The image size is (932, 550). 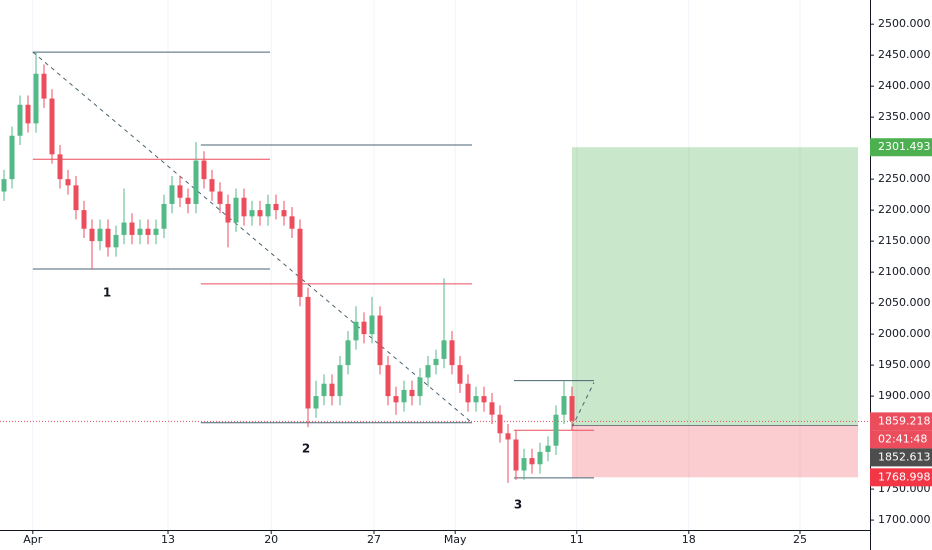 I want to click on last-price-label-box, so click(x=901, y=421).